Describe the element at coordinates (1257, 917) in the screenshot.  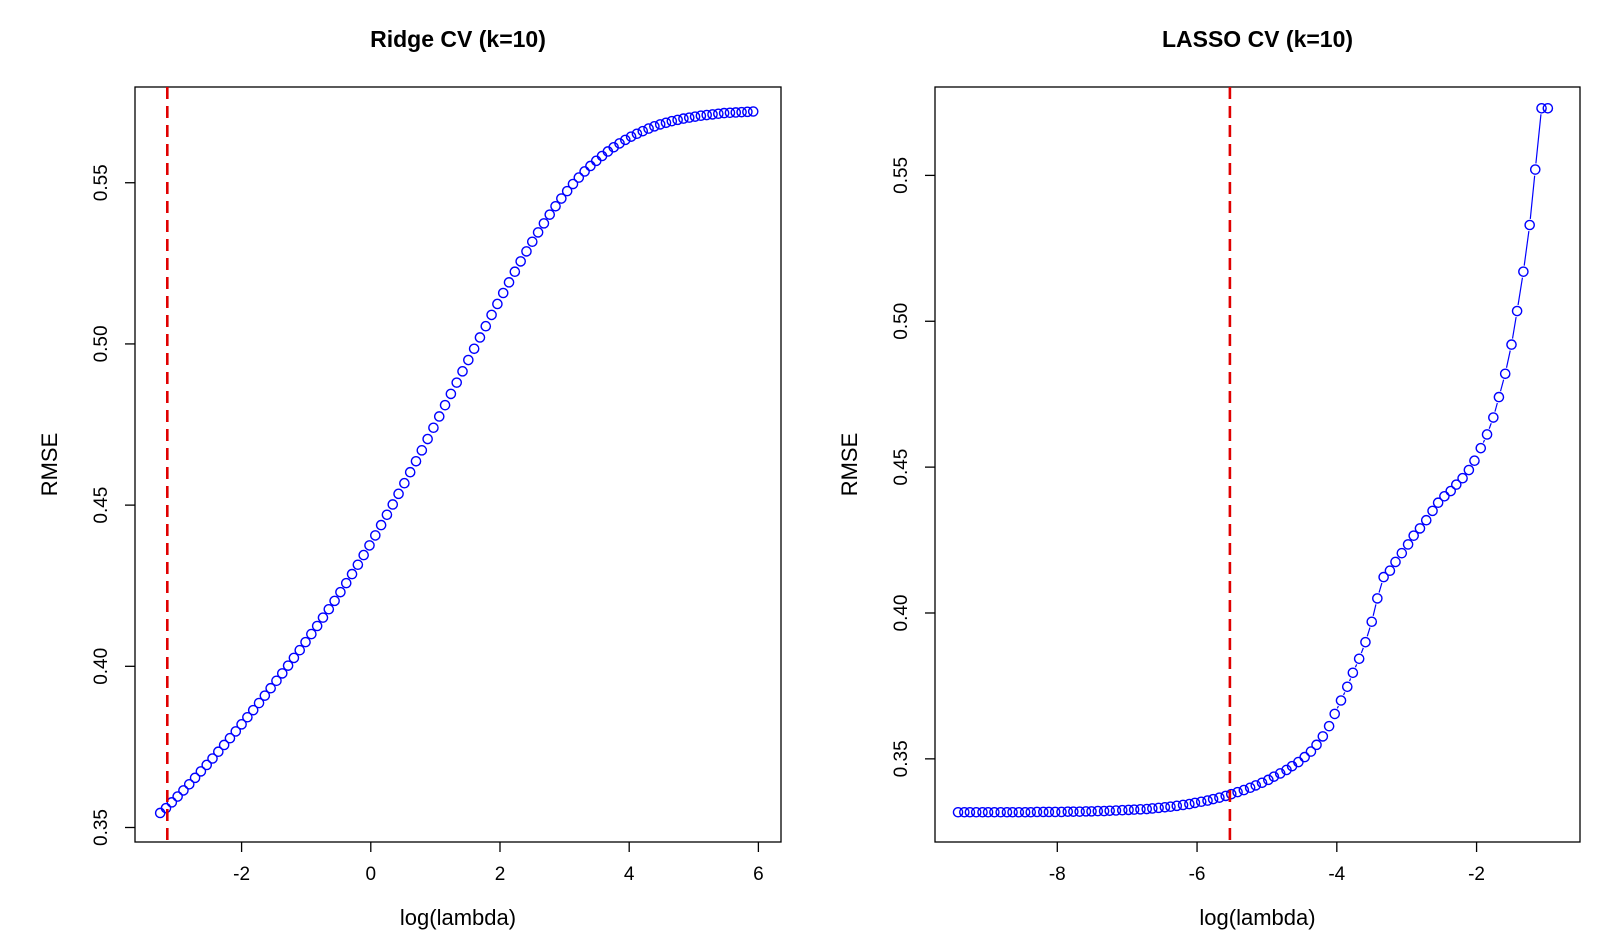
I see `x-axis-label: log(lambda)` at that location.